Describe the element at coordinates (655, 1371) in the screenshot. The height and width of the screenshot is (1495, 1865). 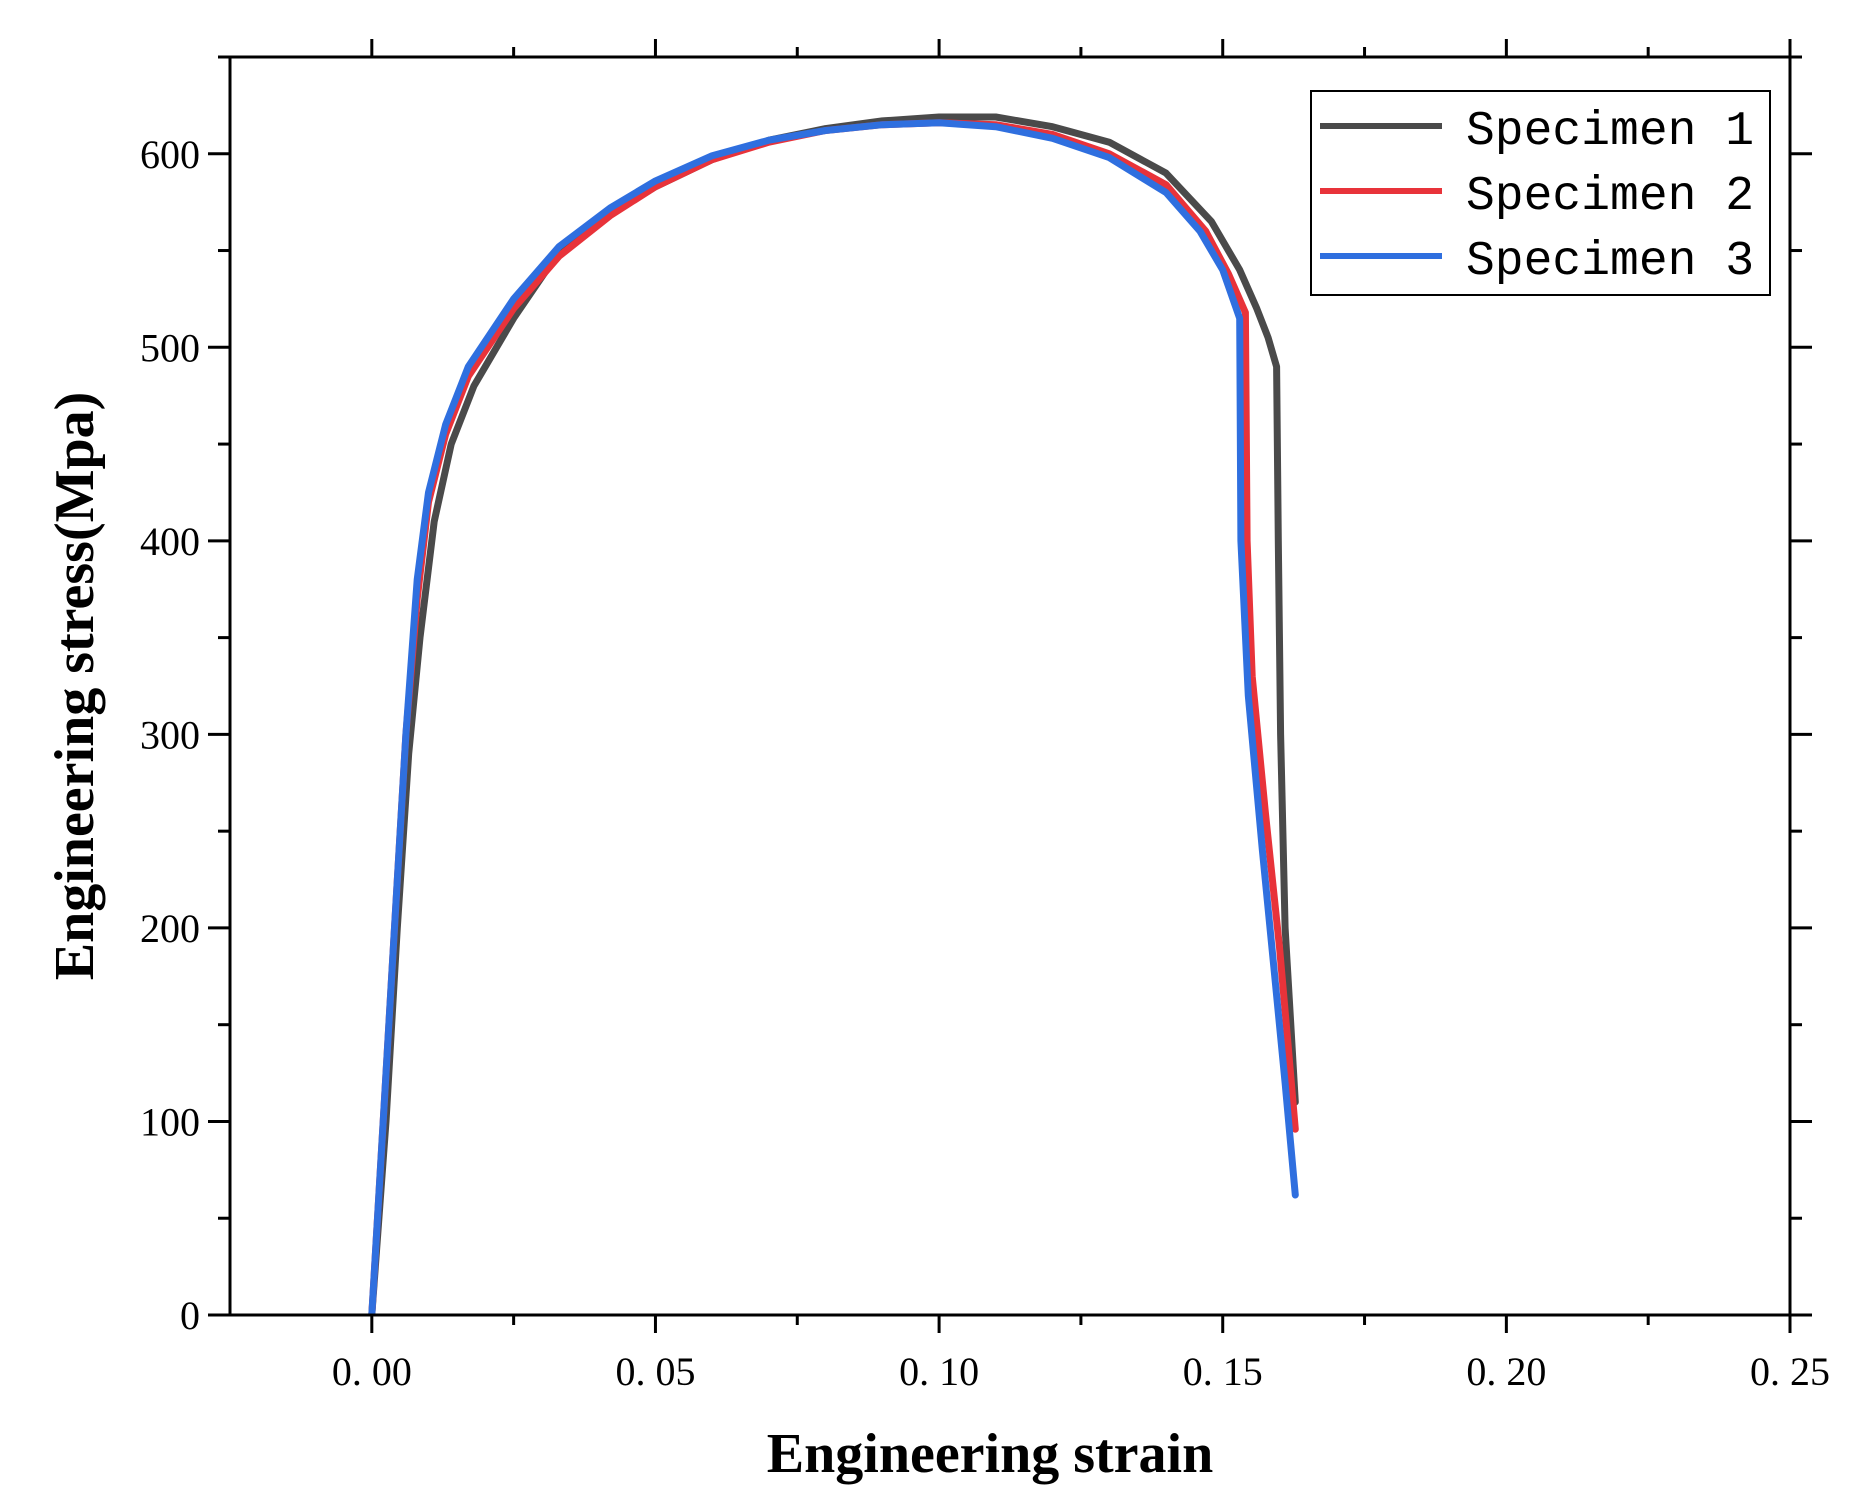
I see `x-tick-label: 0. 05` at that location.